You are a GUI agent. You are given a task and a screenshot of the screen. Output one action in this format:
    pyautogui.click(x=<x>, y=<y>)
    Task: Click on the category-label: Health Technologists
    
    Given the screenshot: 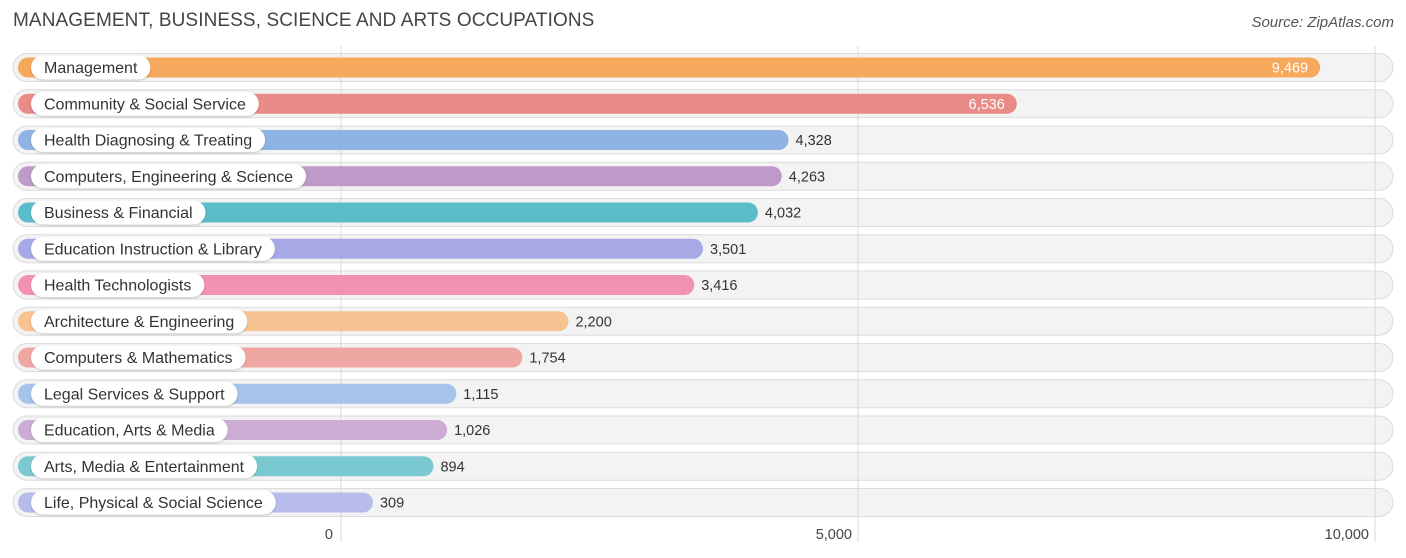 What is the action you would take?
    pyautogui.click(x=117, y=286)
    